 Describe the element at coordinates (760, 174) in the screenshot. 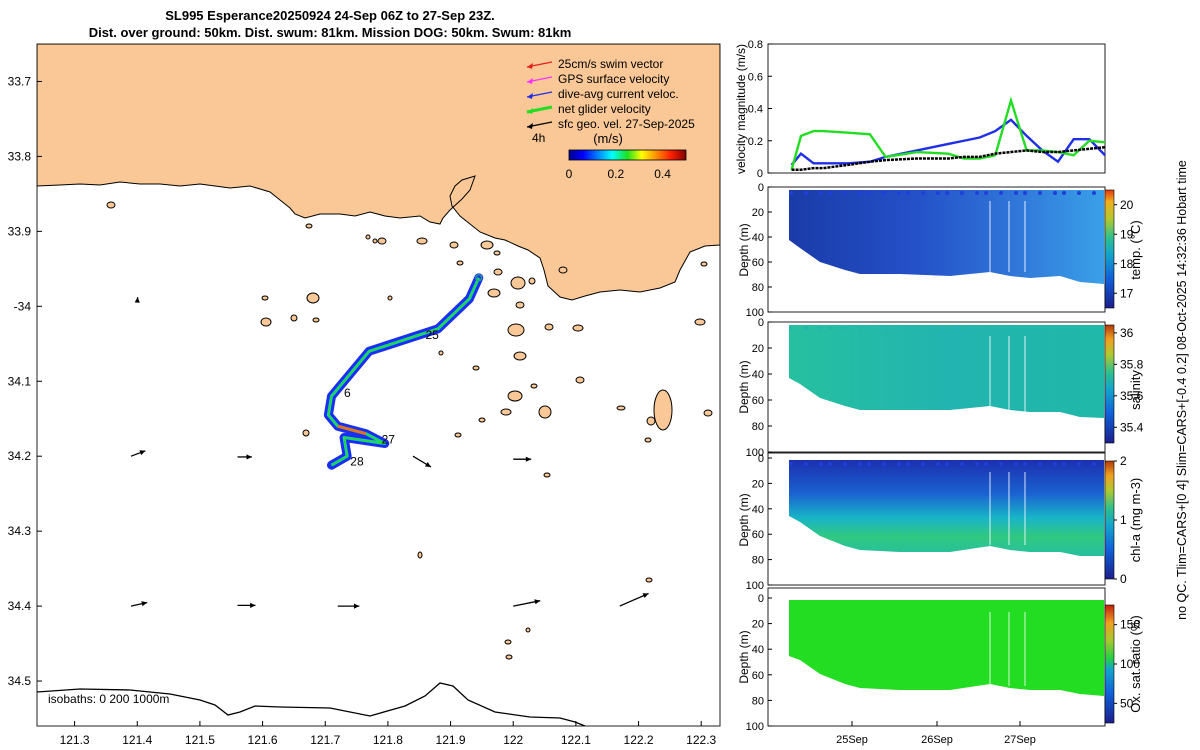

I see `velocity-y-tick-label: 0` at that location.